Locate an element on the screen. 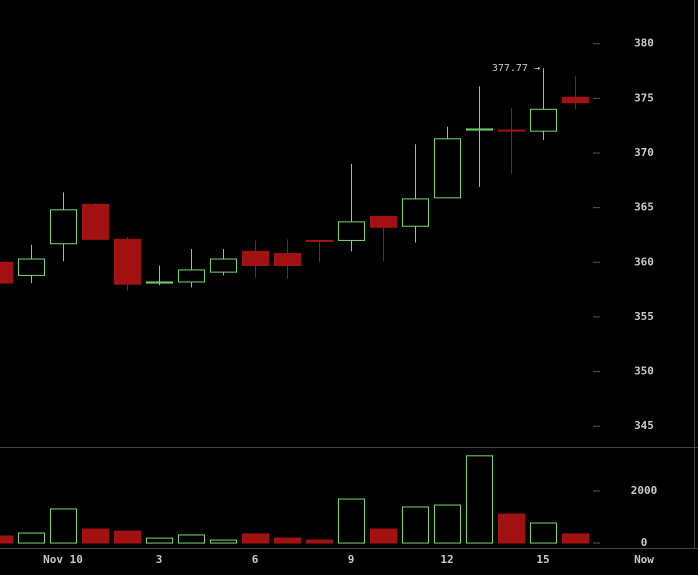 The height and width of the screenshot is (575, 698). y-tick-label: 365 is located at coordinates (644, 207).